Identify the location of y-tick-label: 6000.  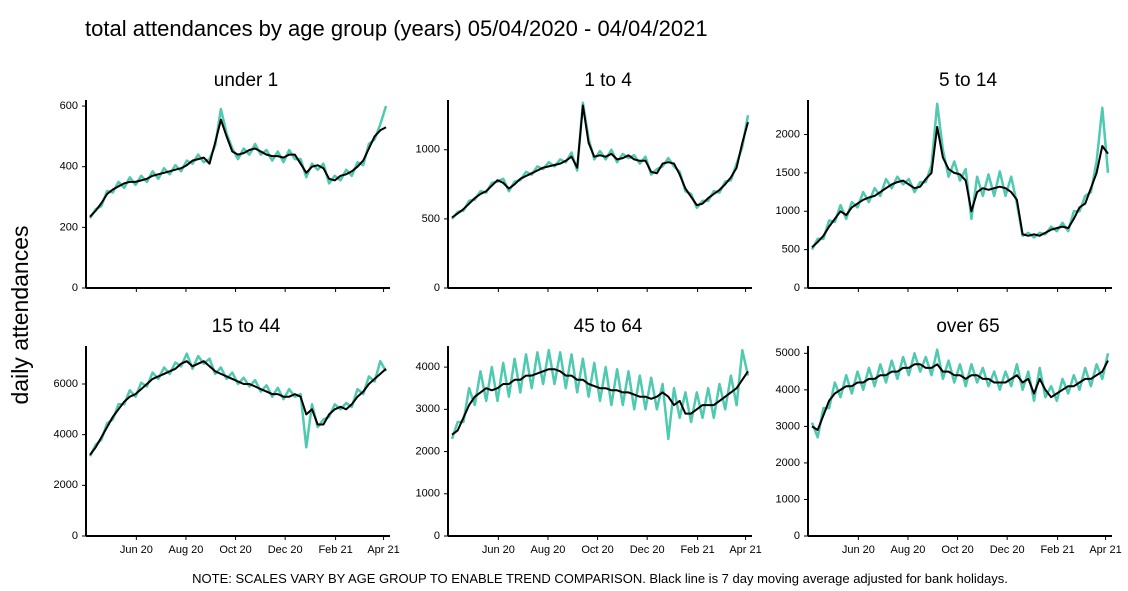
(66, 384).